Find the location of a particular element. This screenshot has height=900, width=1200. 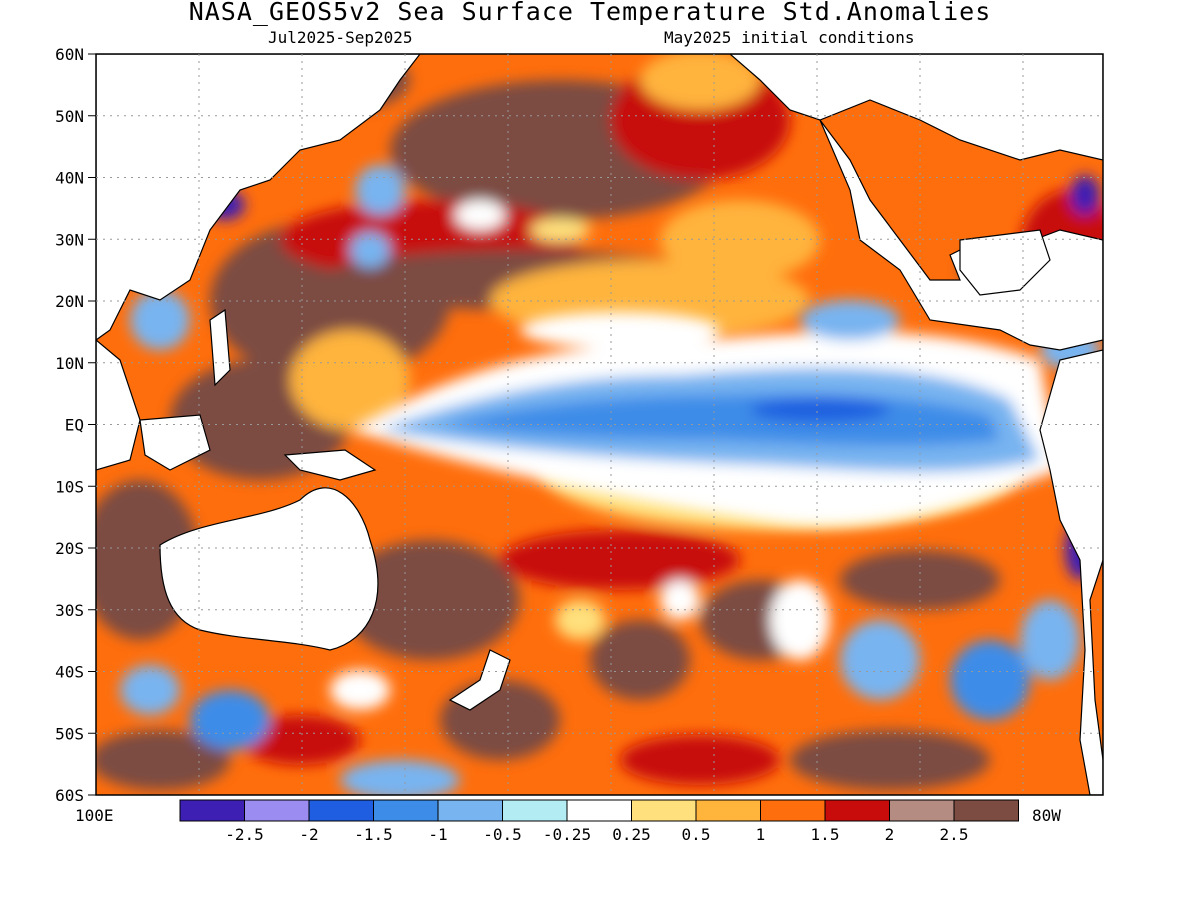

colorbar-label: 0.5 is located at coordinates (696, 834).